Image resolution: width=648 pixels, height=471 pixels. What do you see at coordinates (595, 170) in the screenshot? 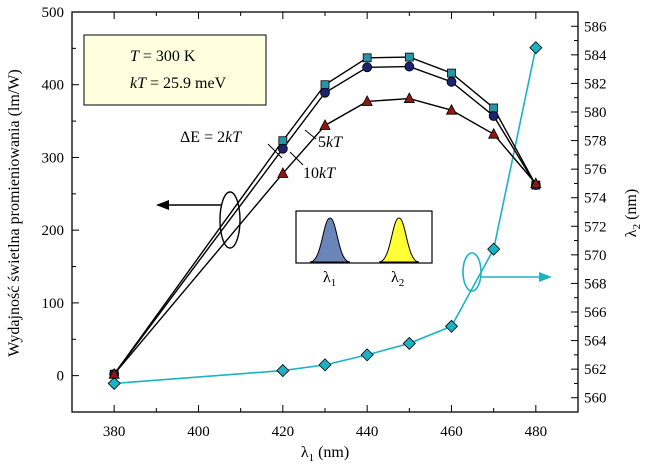
I see `right-y-tick-label: 576` at bounding box center [595, 170].